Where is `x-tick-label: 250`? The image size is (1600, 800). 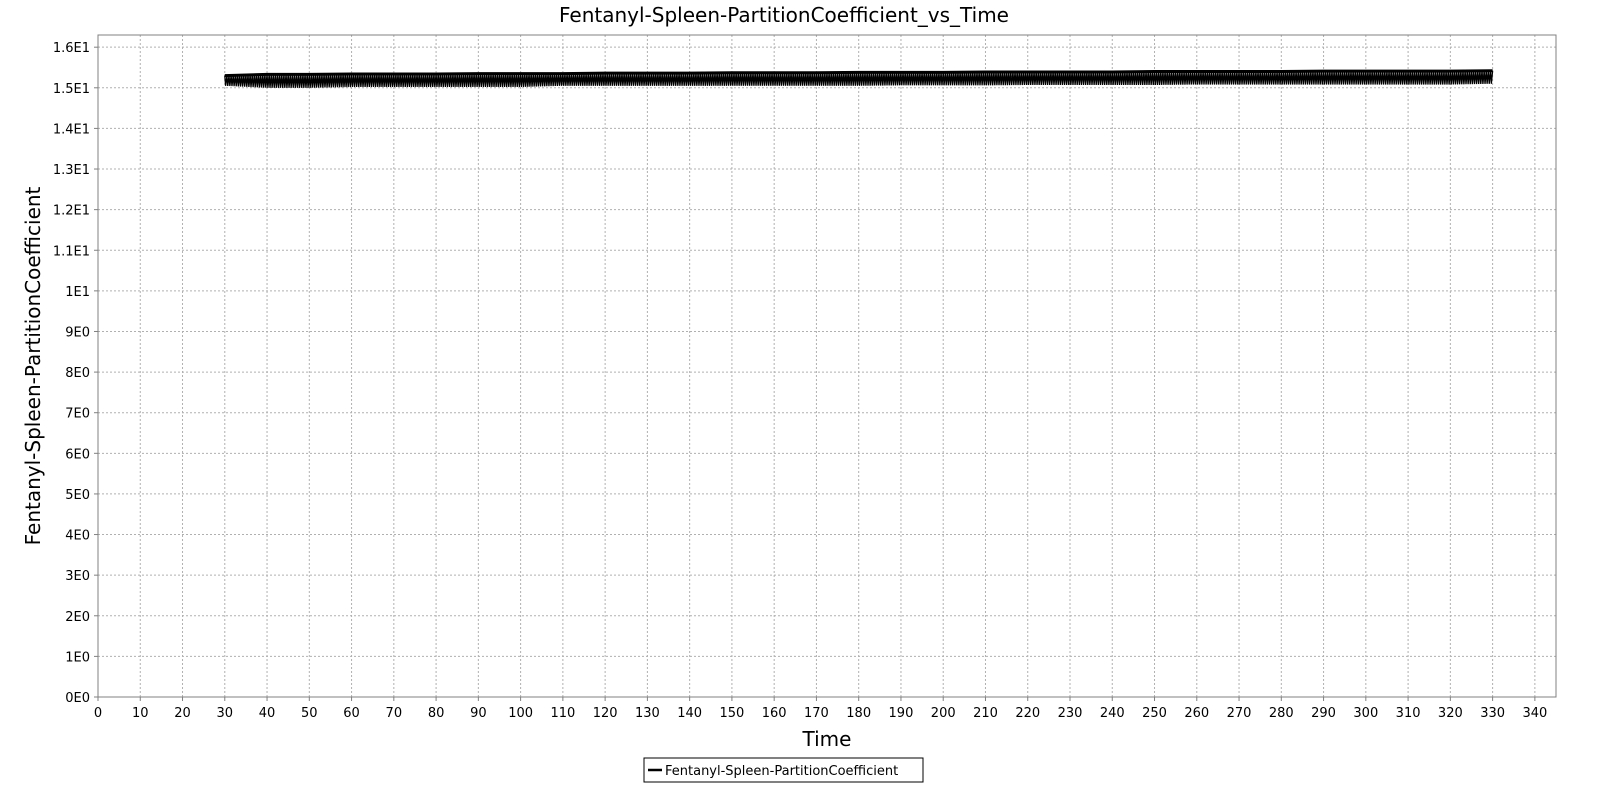 x-tick-label: 250 is located at coordinates (1154, 713).